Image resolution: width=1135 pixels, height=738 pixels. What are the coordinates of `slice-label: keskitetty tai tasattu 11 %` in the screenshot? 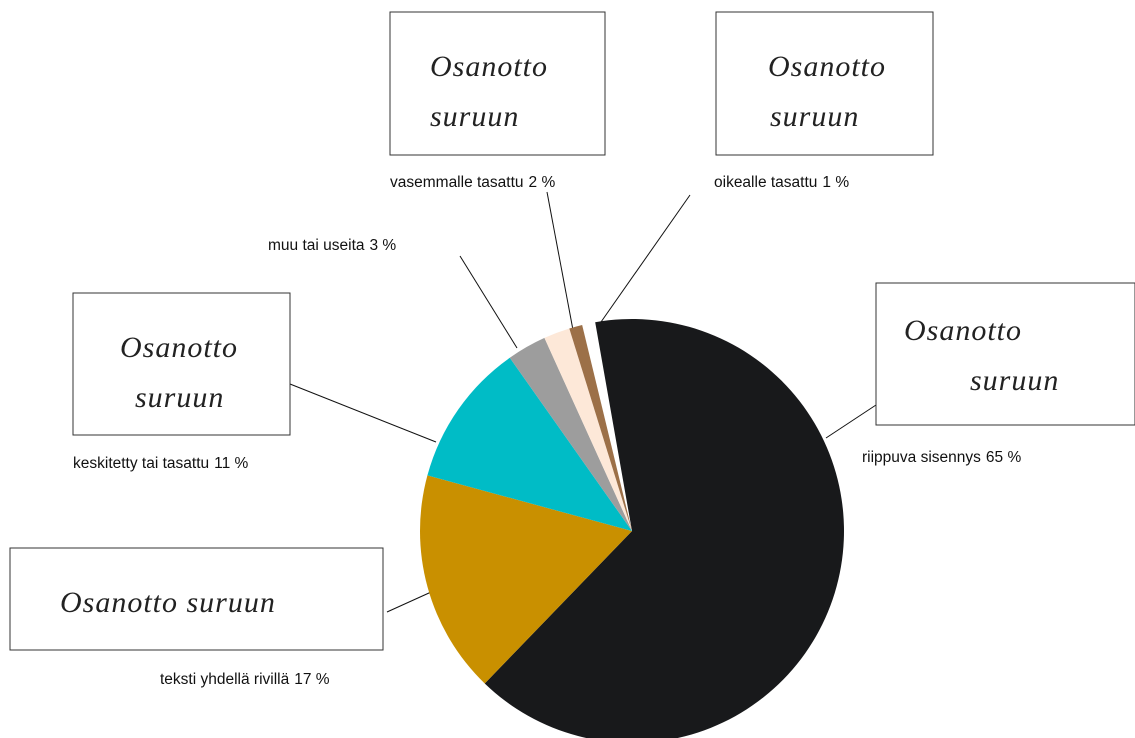 It's located at (161, 463).